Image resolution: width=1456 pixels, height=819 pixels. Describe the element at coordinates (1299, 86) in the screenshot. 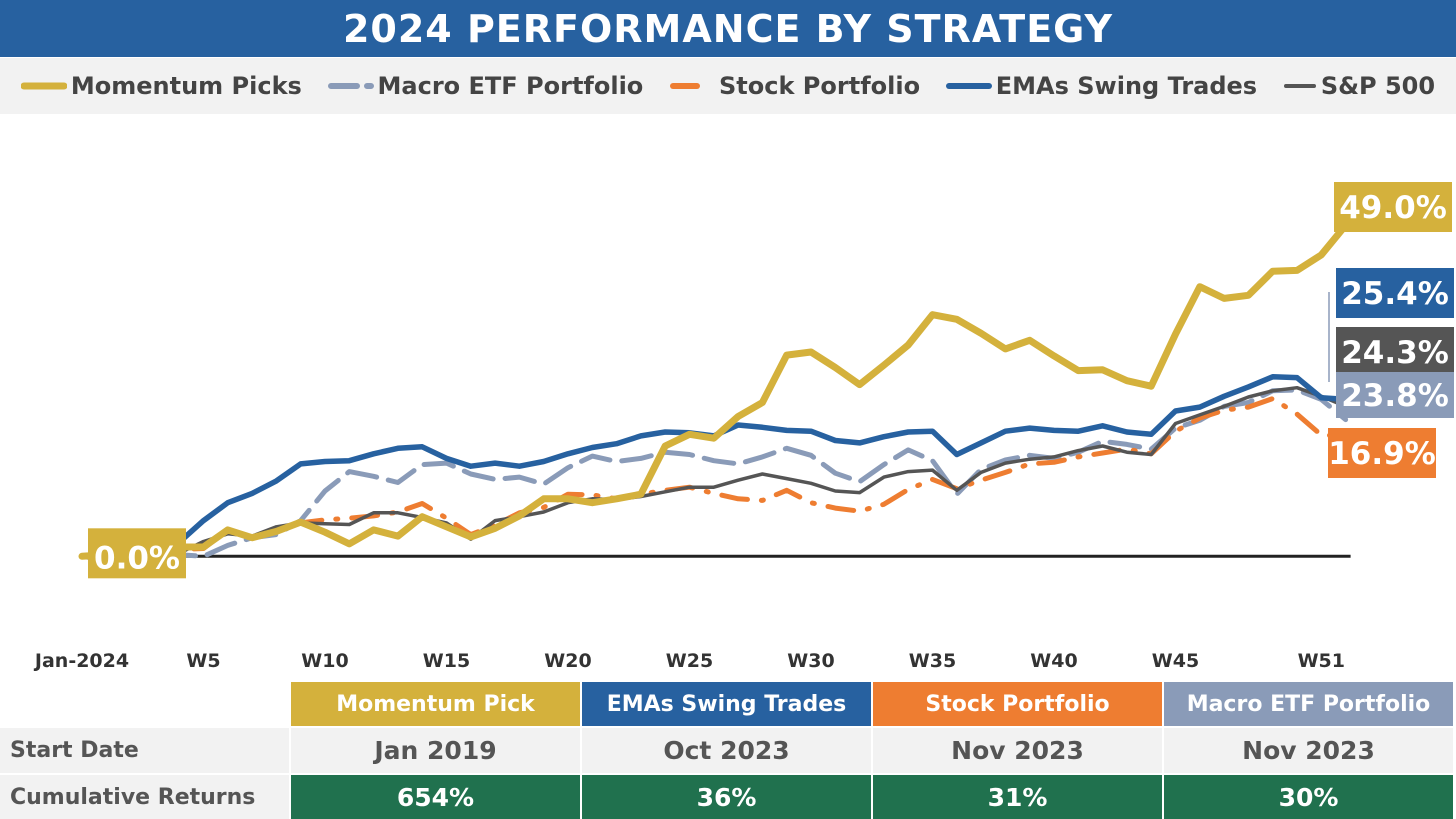

I see `legend-swatch-sp500` at that location.